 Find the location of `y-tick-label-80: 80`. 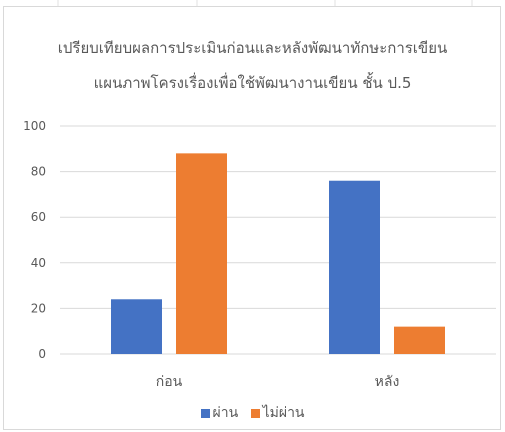

y-tick-label-80: 80 is located at coordinates (38, 172).